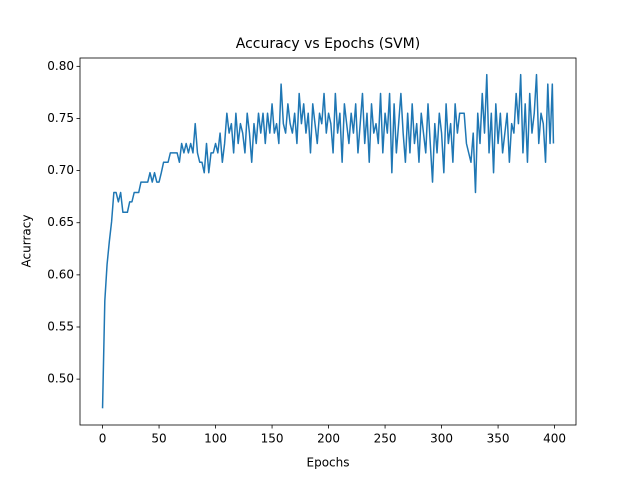 This screenshot has width=640, height=480. Describe the element at coordinates (441, 439) in the screenshot. I see `x-tick-label: 300` at that location.